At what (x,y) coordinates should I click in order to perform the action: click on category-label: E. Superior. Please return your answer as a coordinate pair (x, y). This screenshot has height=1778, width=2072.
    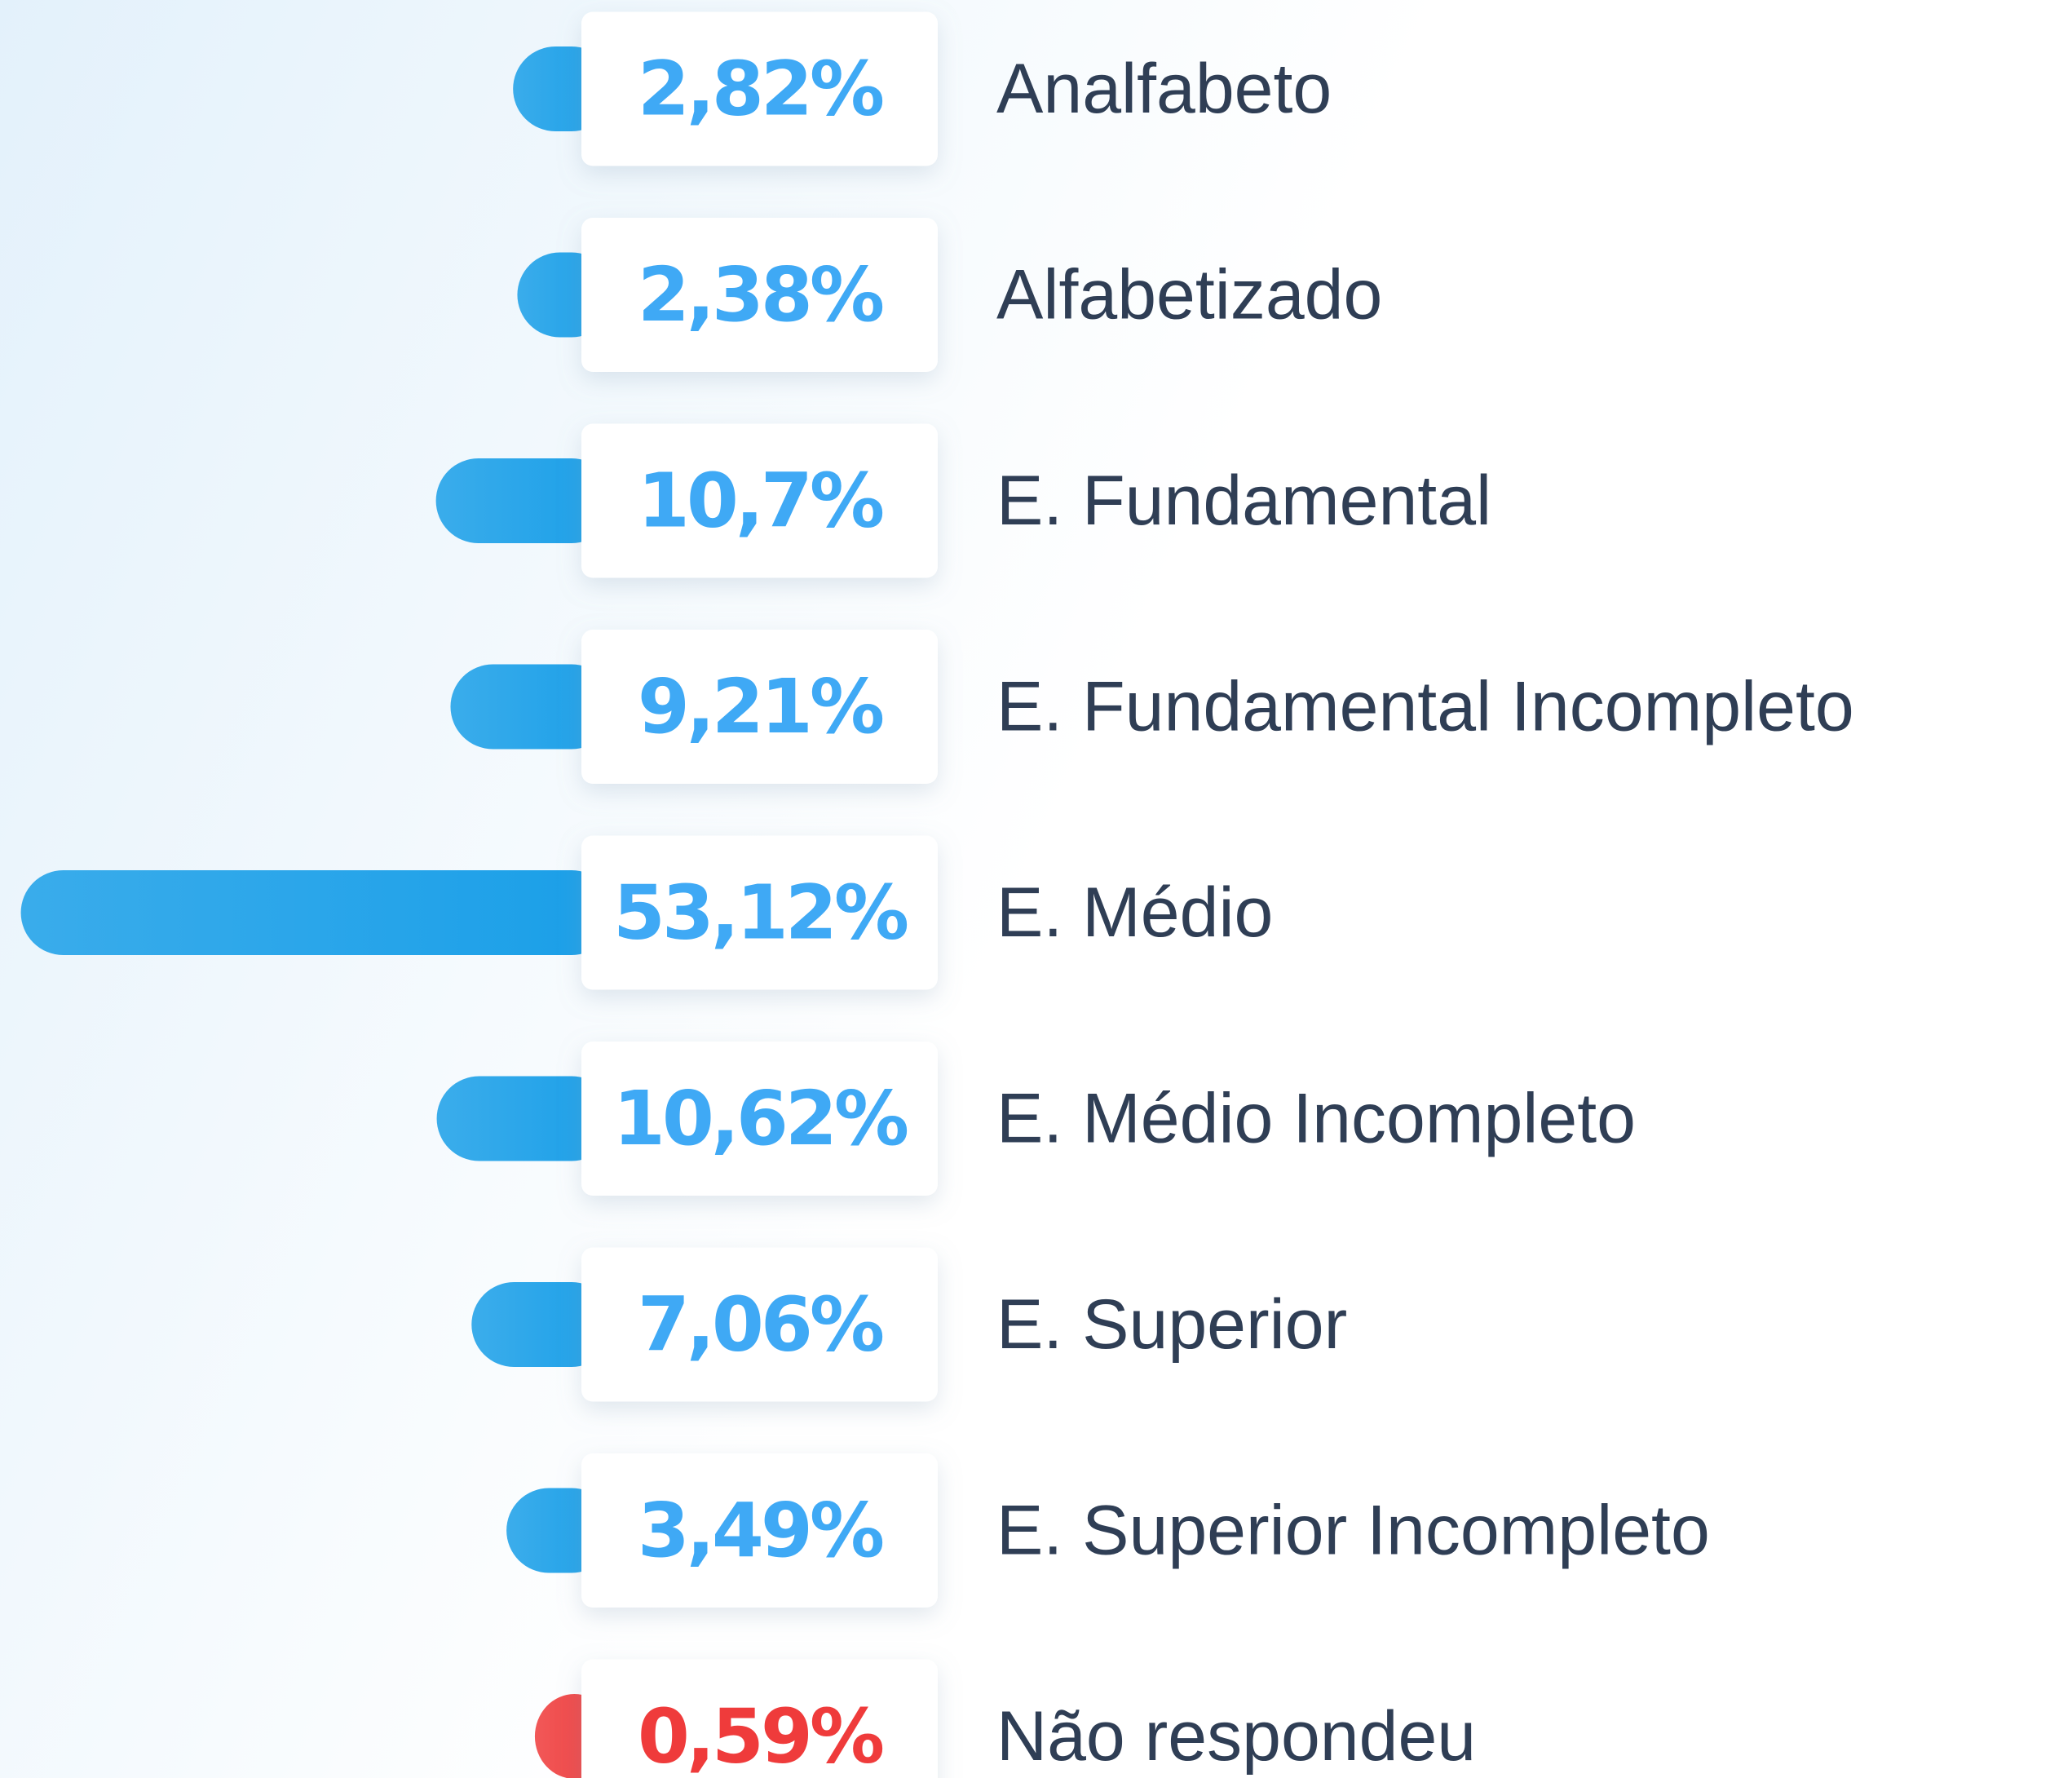
    Looking at the image, I should click on (1171, 1325).